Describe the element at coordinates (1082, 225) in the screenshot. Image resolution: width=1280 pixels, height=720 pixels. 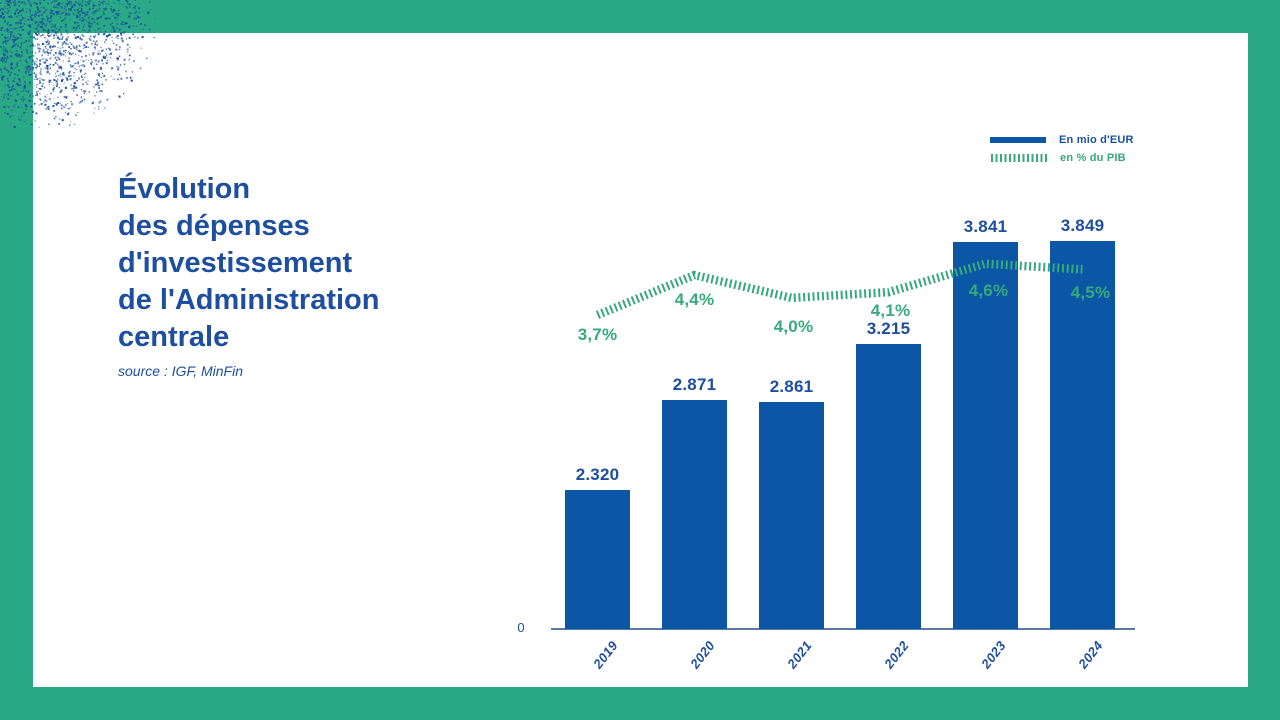
I see `bar-value-label-2024: 3.849` at that location.